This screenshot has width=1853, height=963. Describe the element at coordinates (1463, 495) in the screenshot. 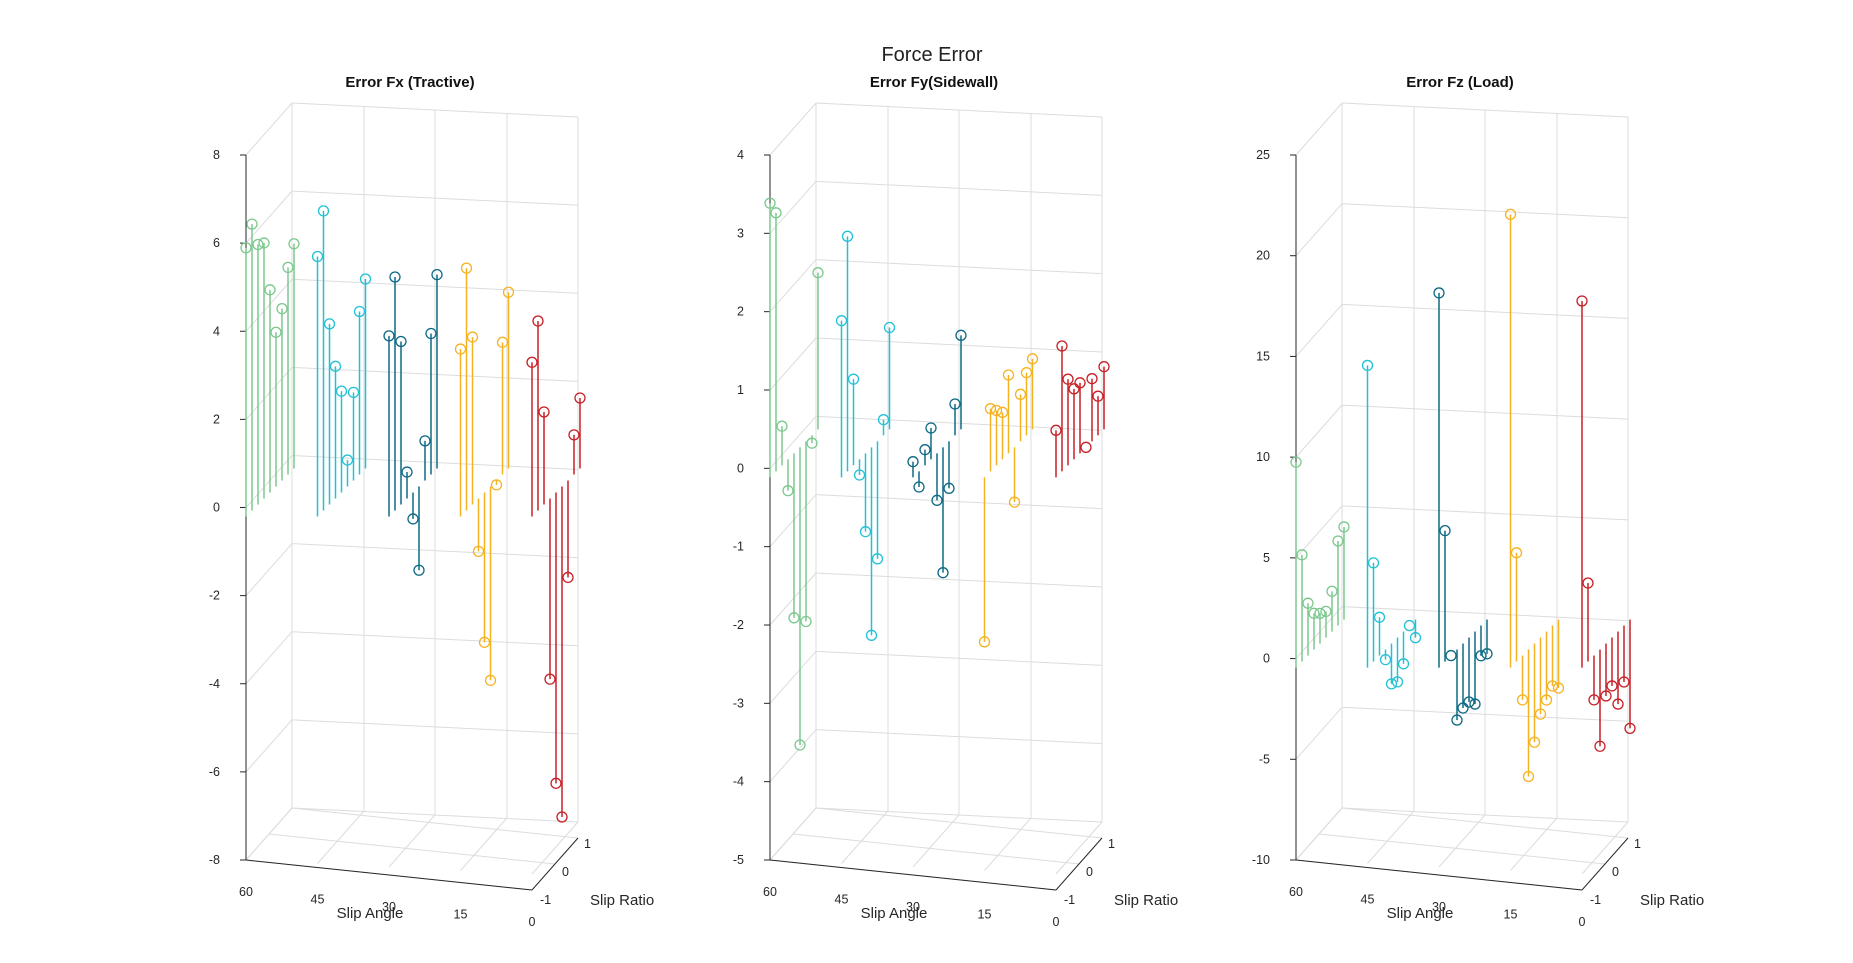

I see `stem-series` at that location.